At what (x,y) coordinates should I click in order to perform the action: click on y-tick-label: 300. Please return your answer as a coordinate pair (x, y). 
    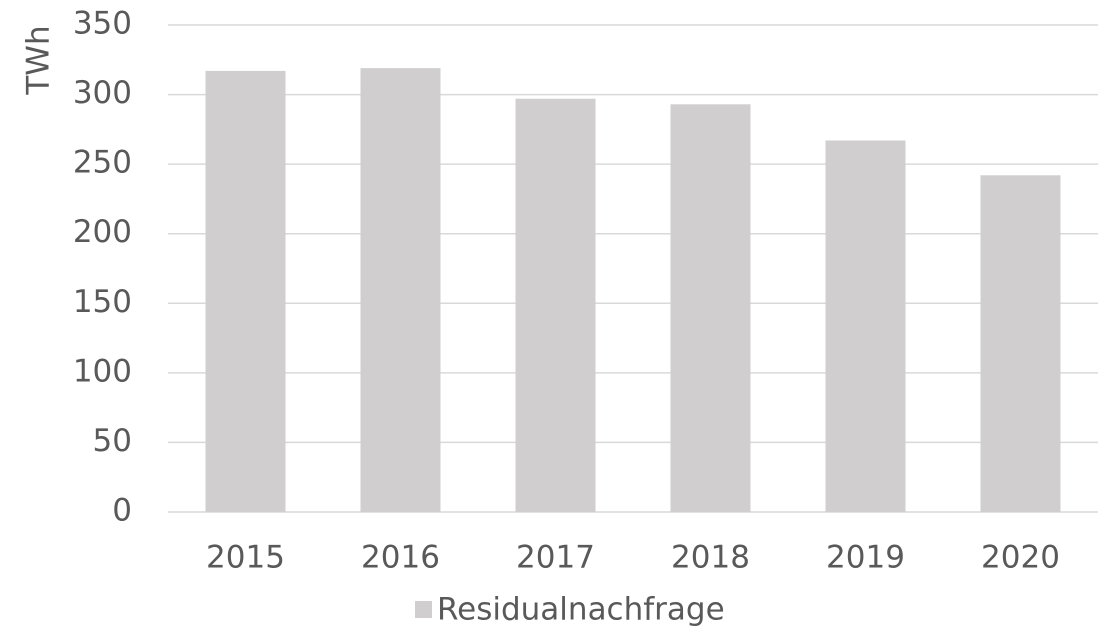
    Looking at the image, I should click on (102, 93).